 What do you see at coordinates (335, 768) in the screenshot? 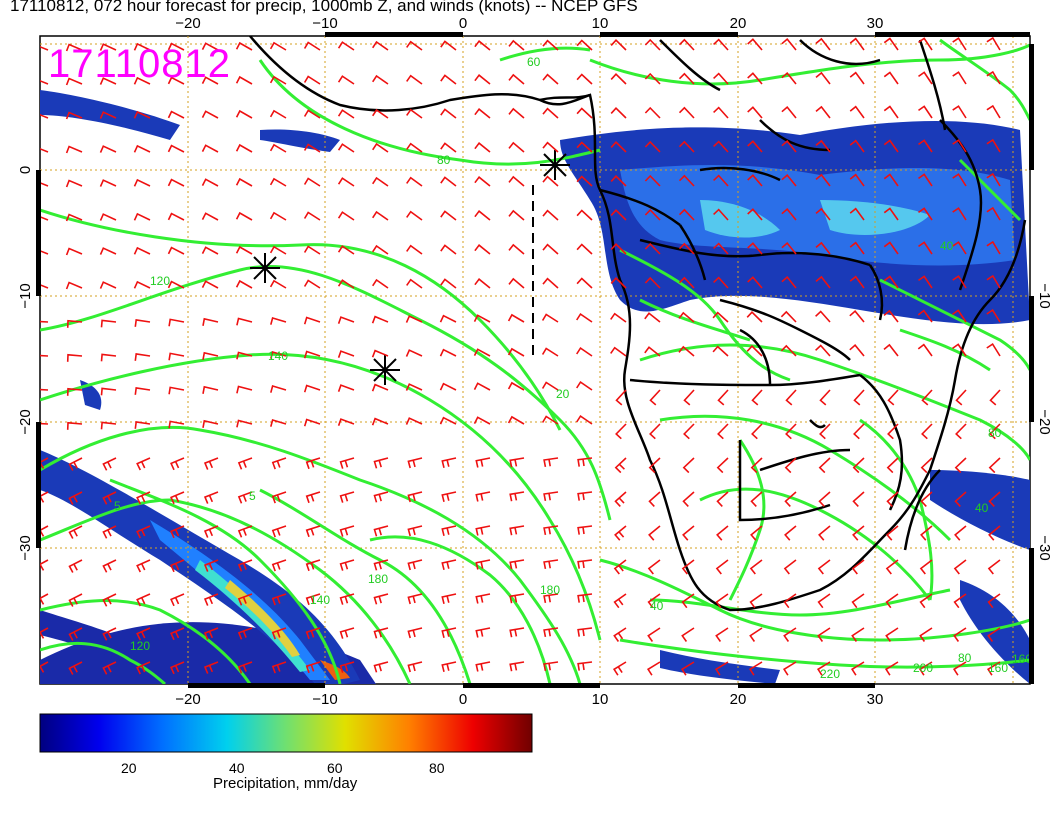
I see `colorbar-tick-label: 60` at bounding box center [335, 768].